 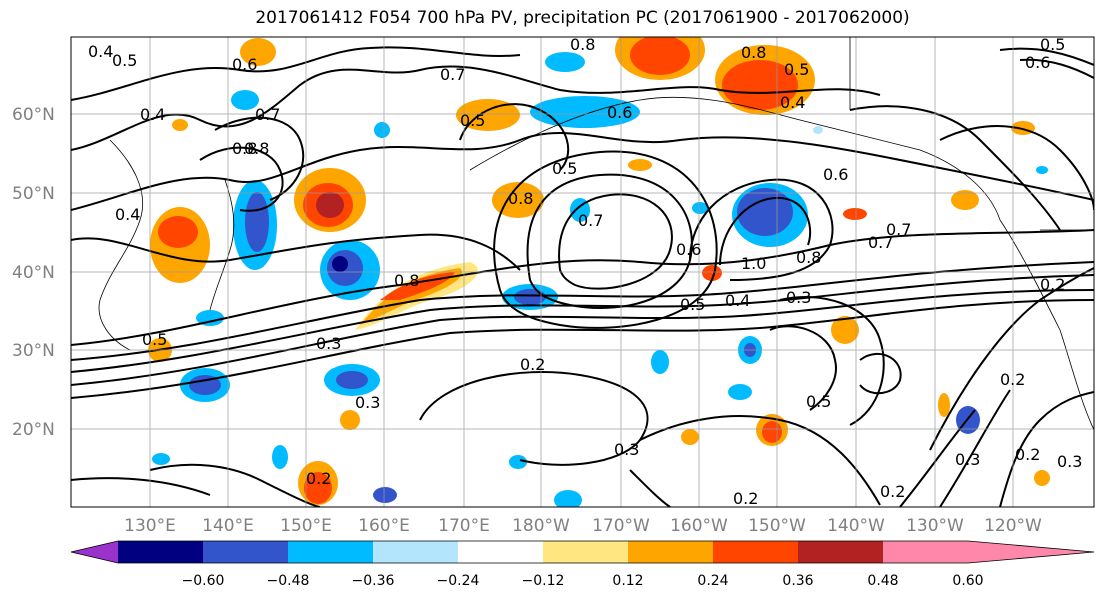 I want to click on lon-label: 170°W, so click(x=621, y=526).